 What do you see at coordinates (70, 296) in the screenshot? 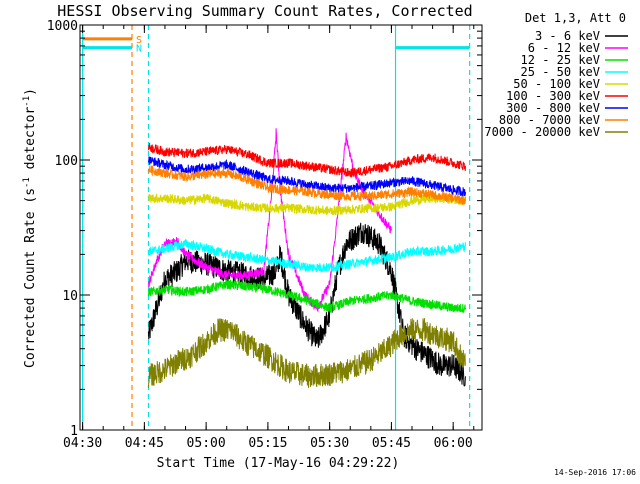
I see `y-tick-label-1: 10` at bounding box center [70, 296].